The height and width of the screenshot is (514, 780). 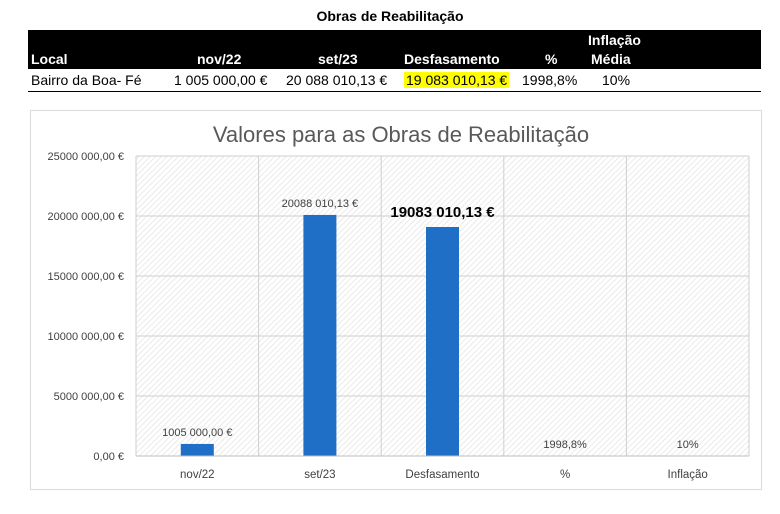 What do you see at coordinates (565, 475) in the screenshot?
I see `x-tick-label: %` at bounding box center [565, 475].